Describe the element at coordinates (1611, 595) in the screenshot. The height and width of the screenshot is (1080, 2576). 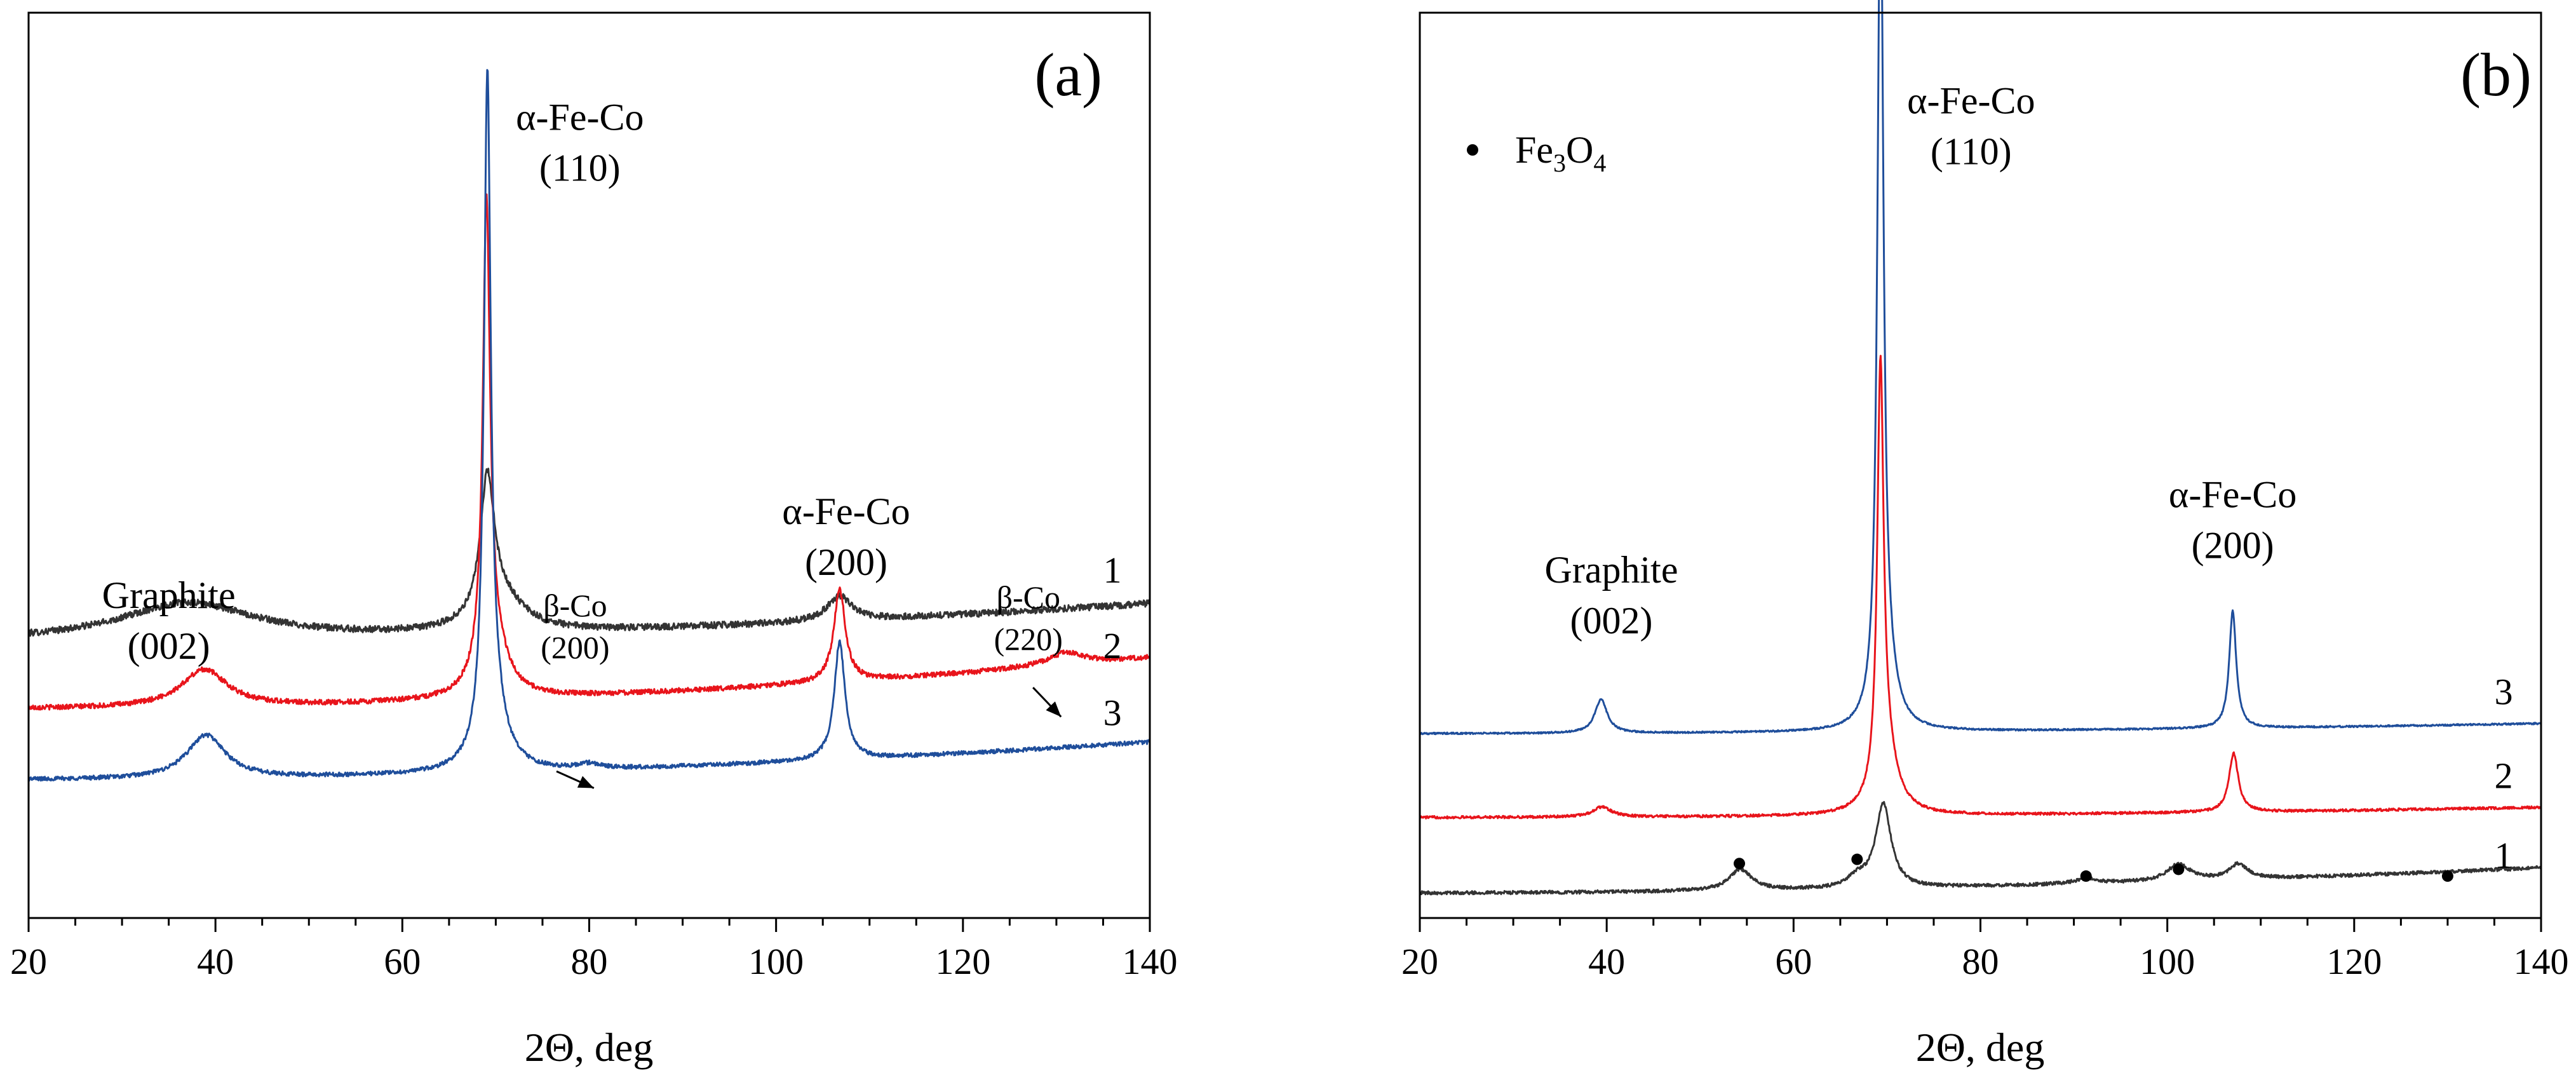
I see `panel-b-peak-annotation-3: Graphite (002)` at that location.